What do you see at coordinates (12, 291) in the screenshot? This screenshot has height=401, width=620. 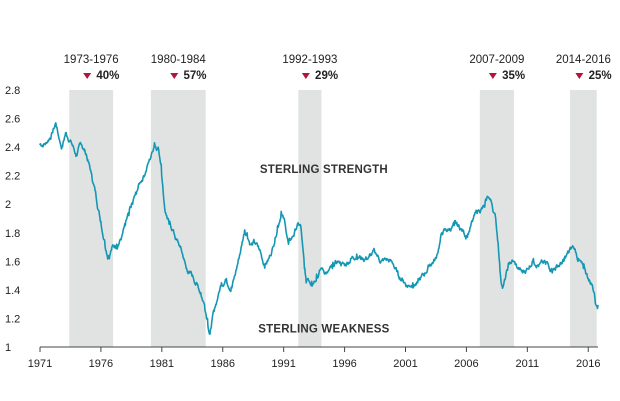 I see `y-tick-label: 1.4` at bounding box center [12, 291].